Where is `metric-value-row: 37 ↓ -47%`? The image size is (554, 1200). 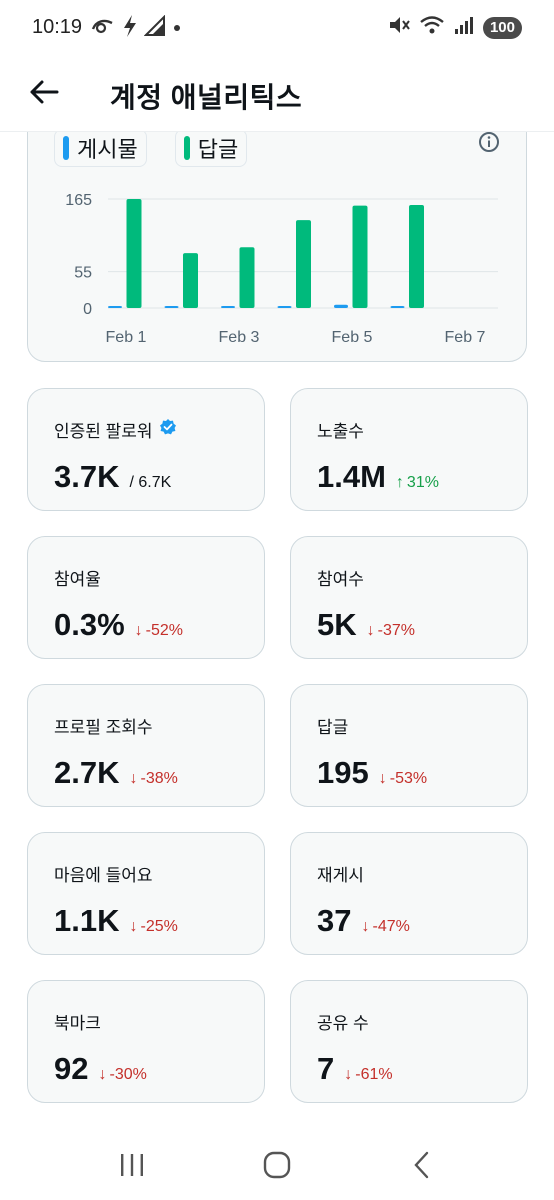 metric-value-row: 37 ↓ -47% is located at coordinates (363, 921).